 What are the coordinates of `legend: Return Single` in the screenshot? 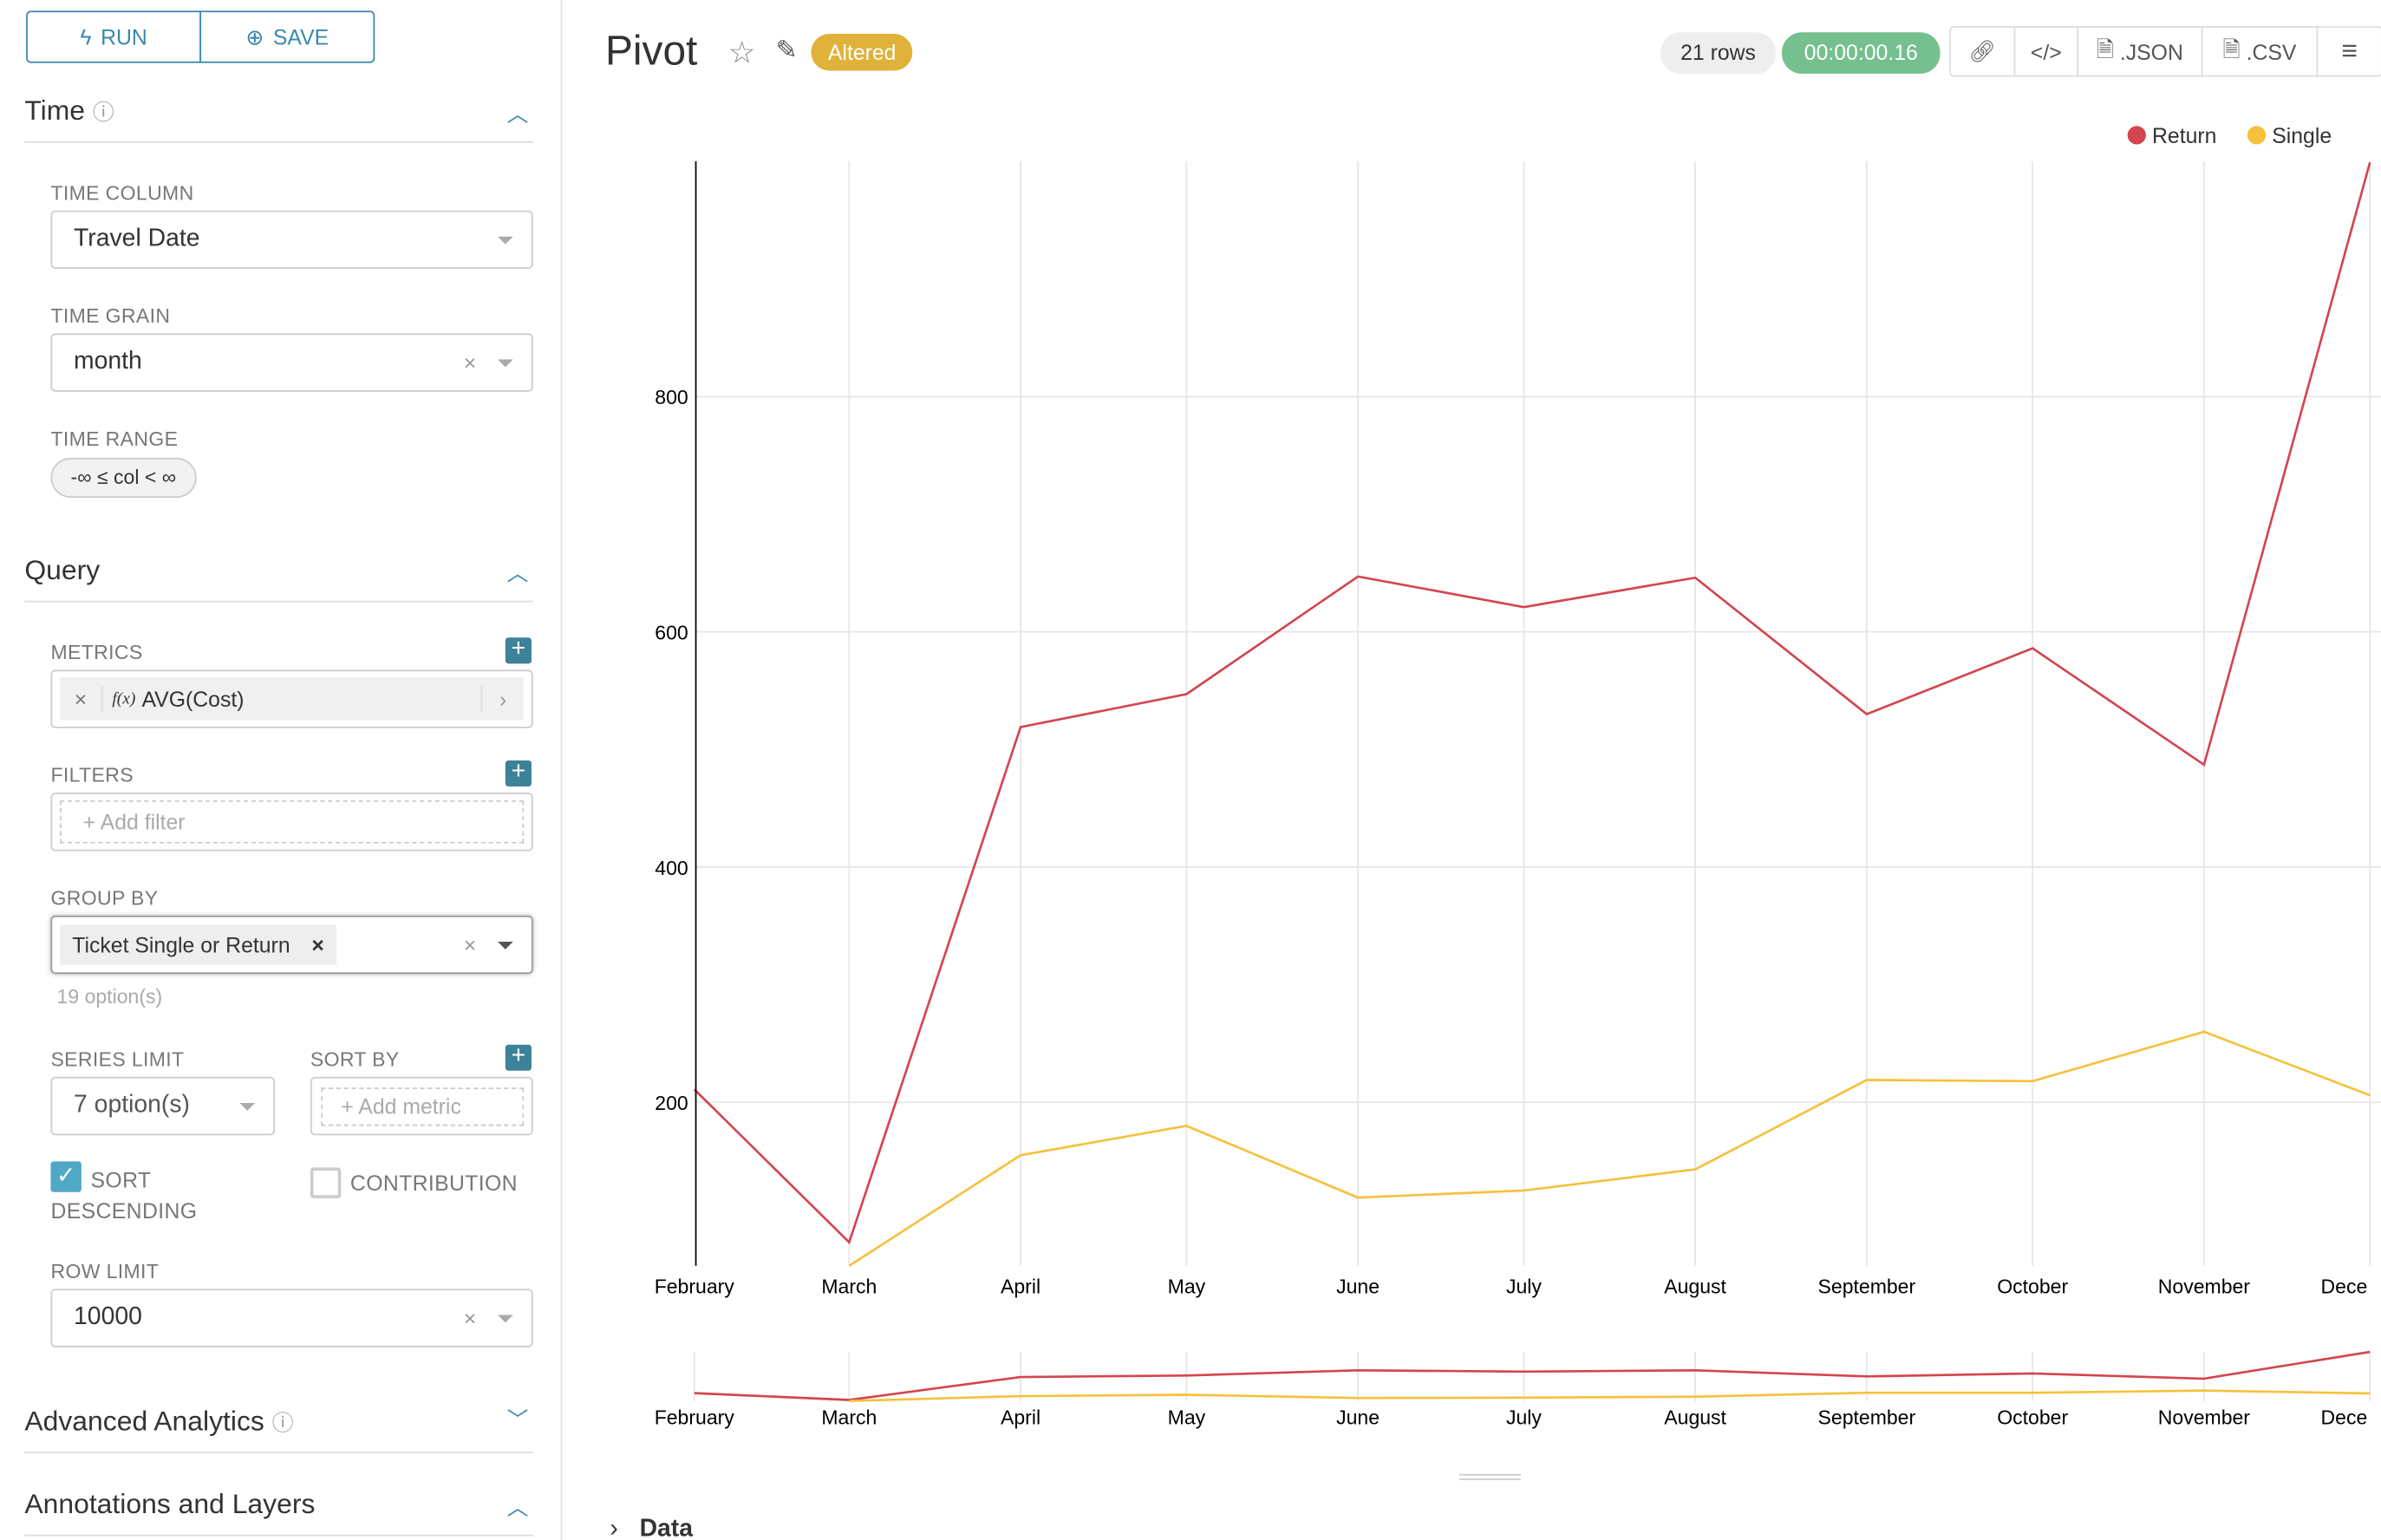 It's located at (2230, 136).